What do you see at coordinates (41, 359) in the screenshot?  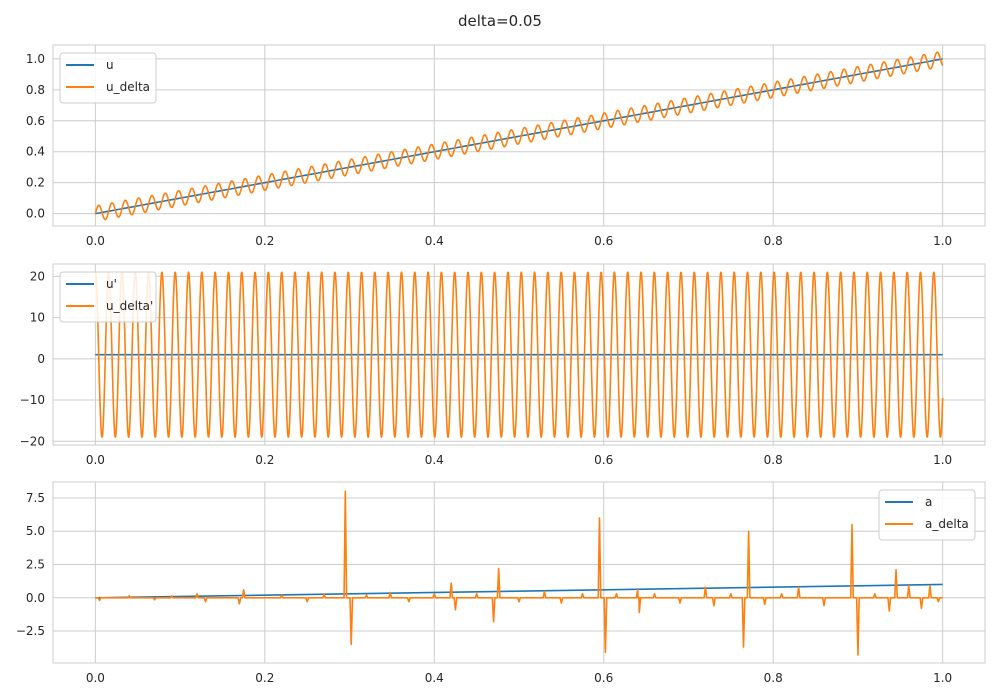 I see `y-tick-label: 0` at bounding box center [41, 359].